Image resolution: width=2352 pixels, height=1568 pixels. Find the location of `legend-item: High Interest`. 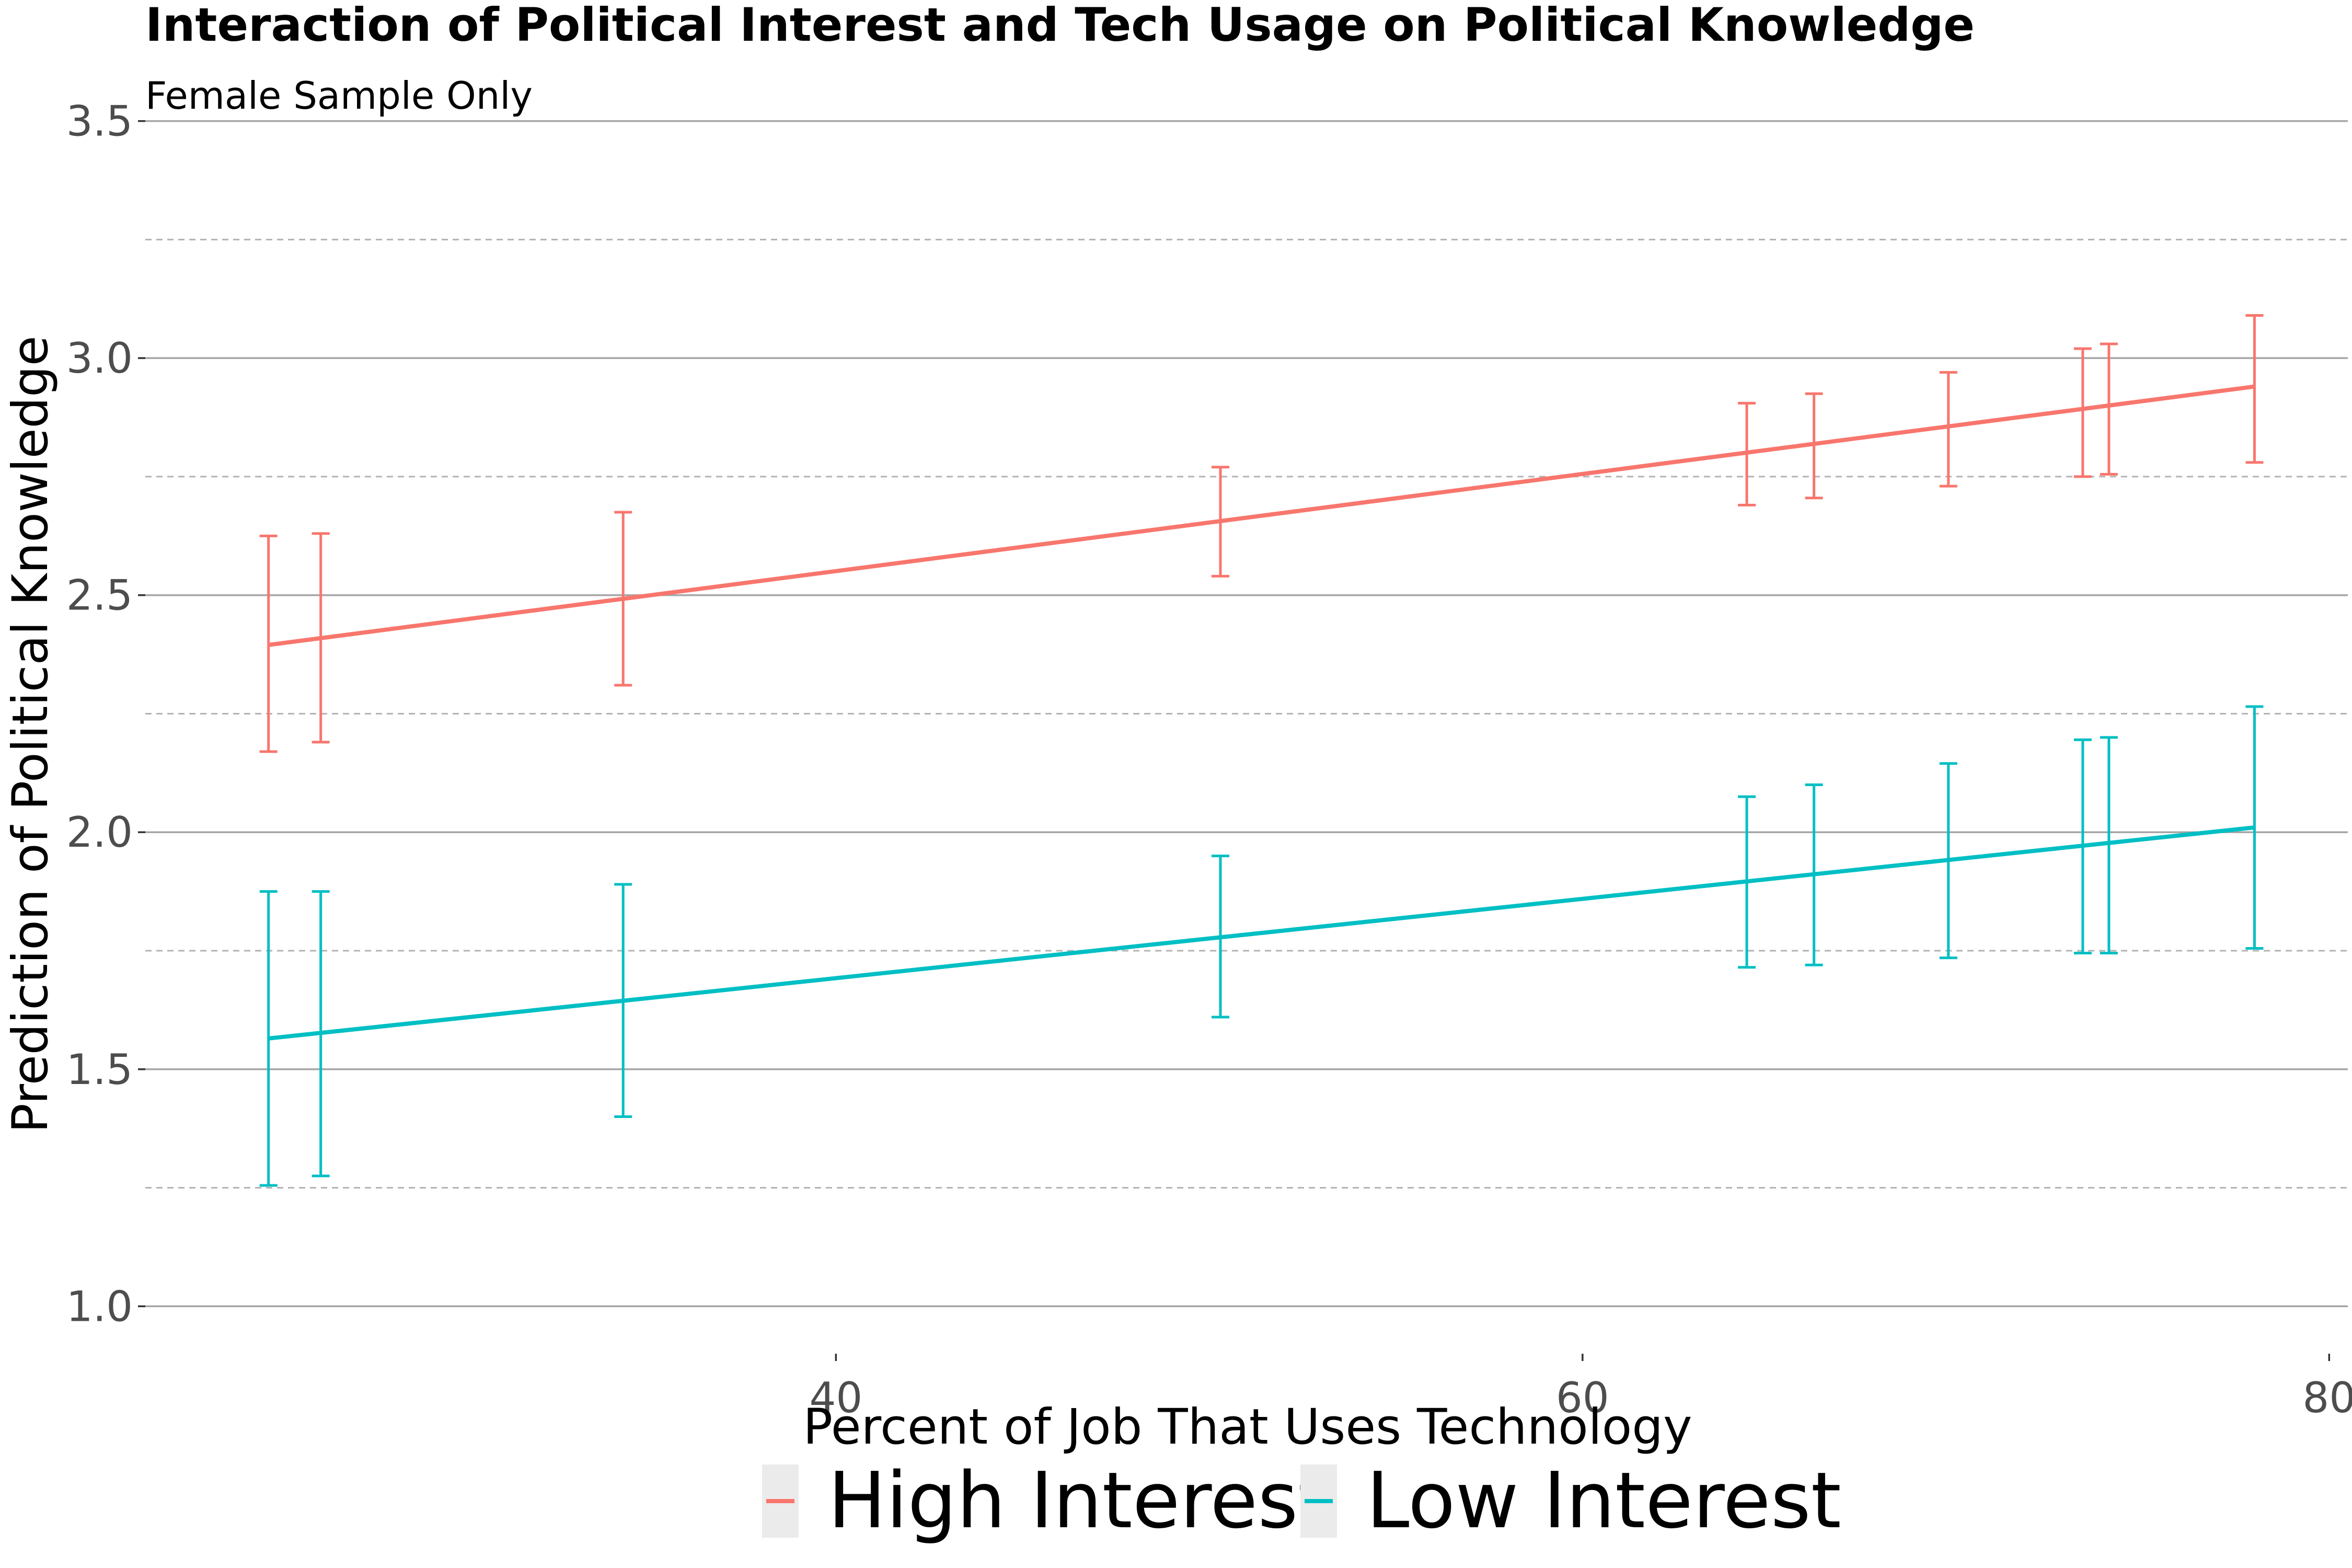

legend-item: High Interest is located at coordinates (1045, 1501).